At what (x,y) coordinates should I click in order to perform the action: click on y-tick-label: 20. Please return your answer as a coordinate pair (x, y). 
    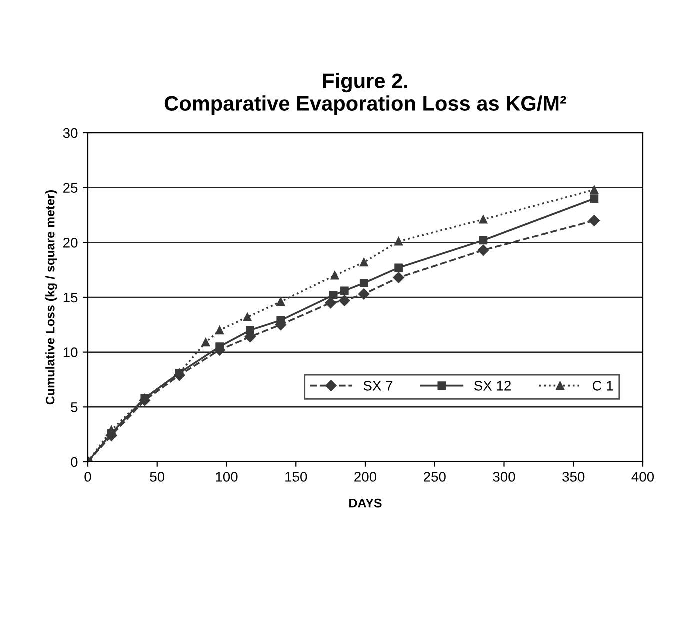
    Looking at the image, I should click on (71, 243).